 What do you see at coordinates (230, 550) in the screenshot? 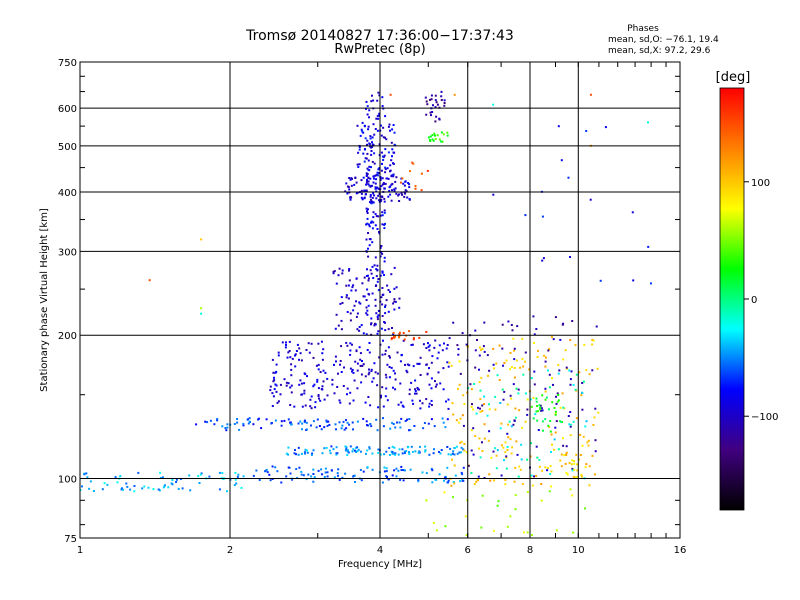
I see `x-tick-label: 2` at bounding box center [230, 550].